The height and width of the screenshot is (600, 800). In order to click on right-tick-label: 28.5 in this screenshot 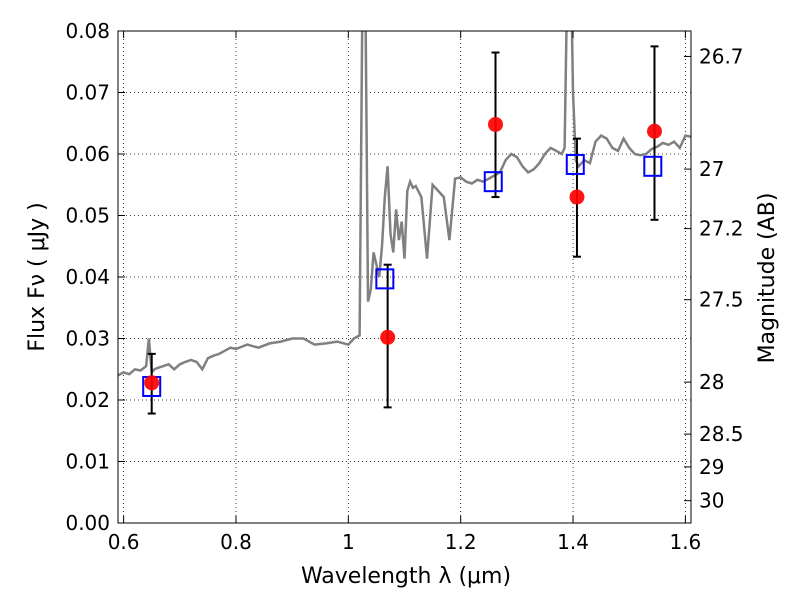, I will do `click(721, 434)`.